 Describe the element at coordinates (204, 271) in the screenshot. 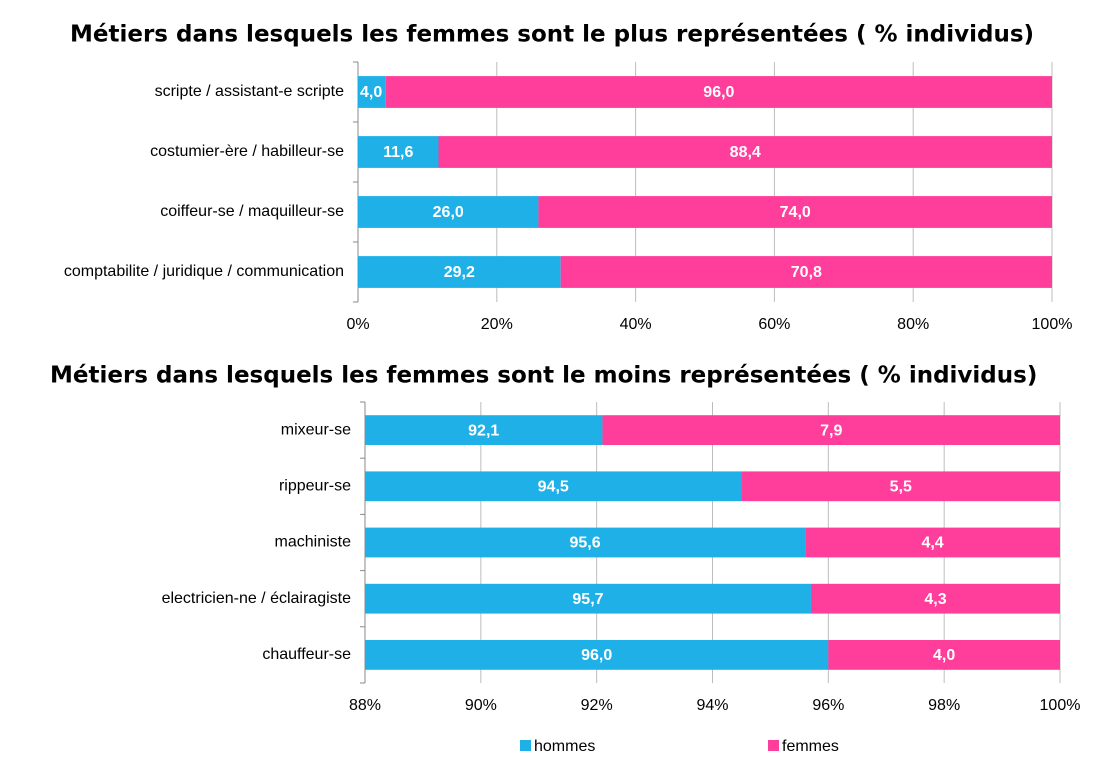

I see `y-tick-label: comptabilite / juridique / communication` at that location.